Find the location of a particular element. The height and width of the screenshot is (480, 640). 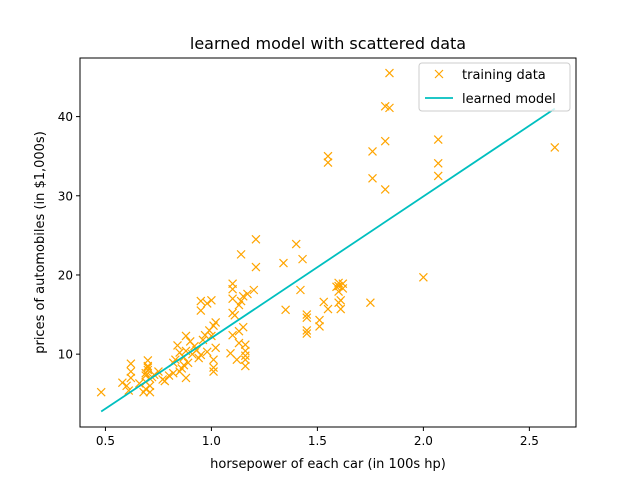

x-axis-label: horsepower of each car (in 100s hp) is located at coordinates (328, 464).